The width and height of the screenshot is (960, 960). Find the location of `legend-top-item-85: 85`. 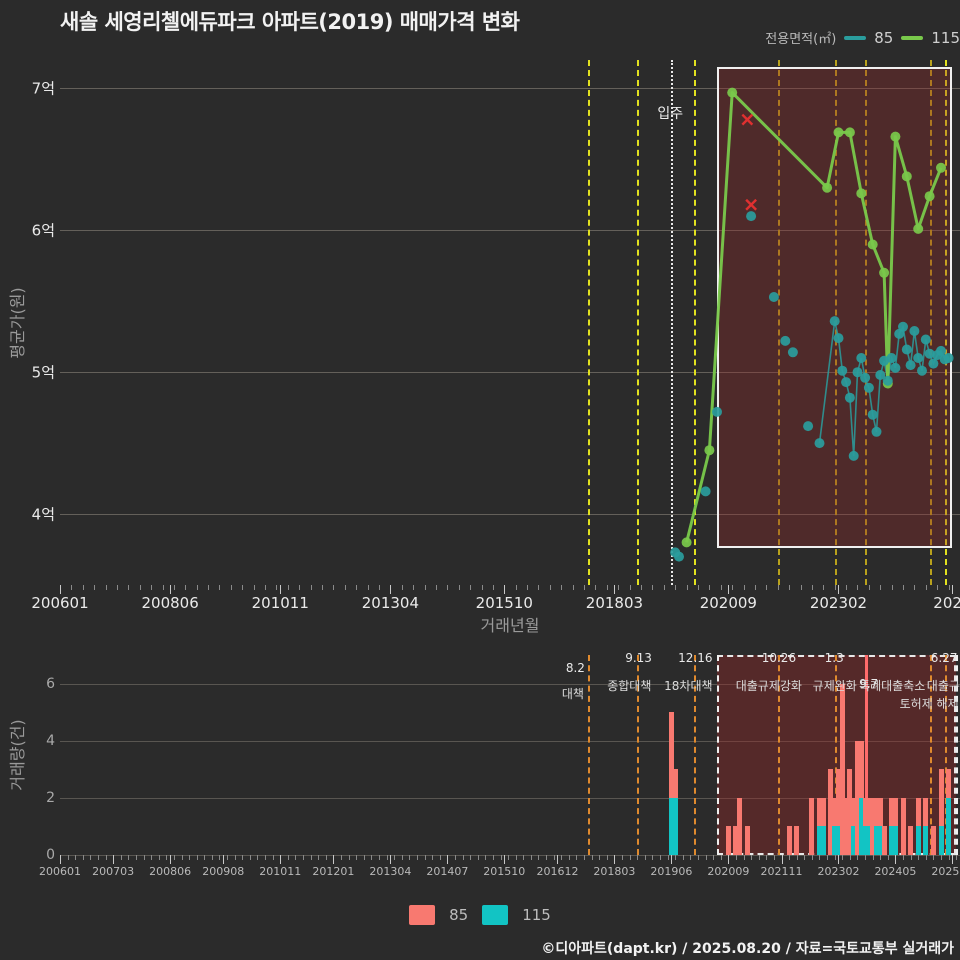

legend-top-item-85: 85 is located at coordinates (884, 37).